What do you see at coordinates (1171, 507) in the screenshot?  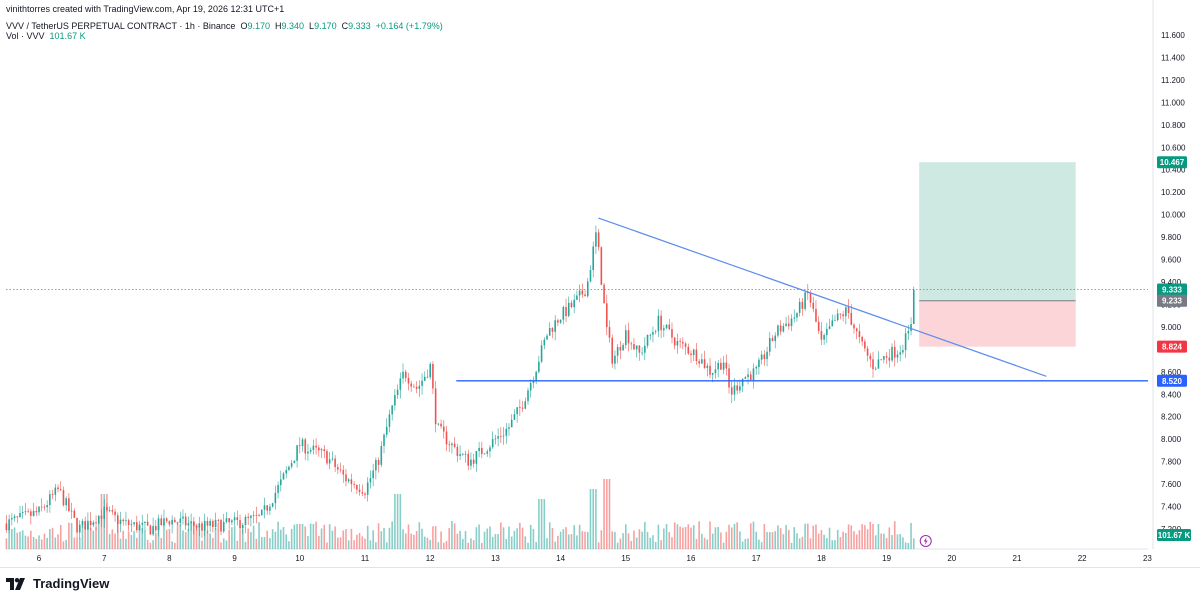 I see `price-tick-label: 7.400` at bounding box center [1171, 507].